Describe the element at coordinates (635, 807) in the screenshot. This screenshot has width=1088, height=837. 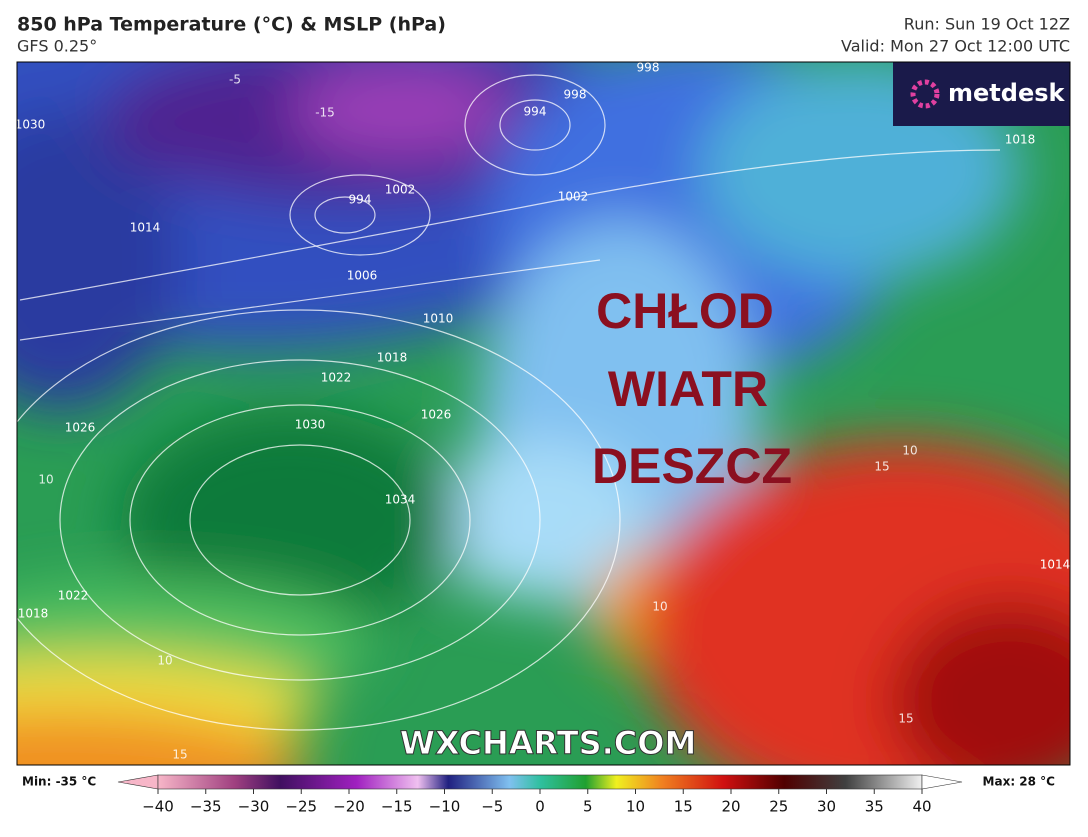
I see `colorbar-tick-label: 10` at that location.